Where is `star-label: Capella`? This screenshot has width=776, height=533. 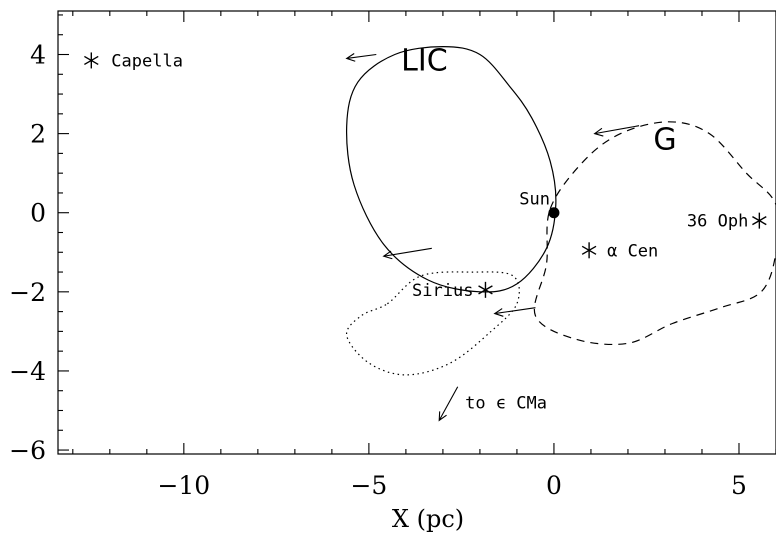 star-label: Capella is located at coordinates (147, 61).